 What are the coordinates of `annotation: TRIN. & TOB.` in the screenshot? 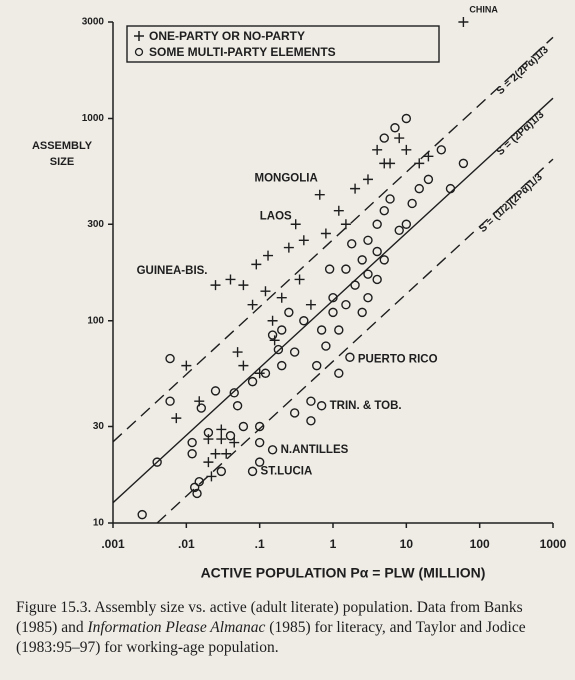 It's located at (366, 406).